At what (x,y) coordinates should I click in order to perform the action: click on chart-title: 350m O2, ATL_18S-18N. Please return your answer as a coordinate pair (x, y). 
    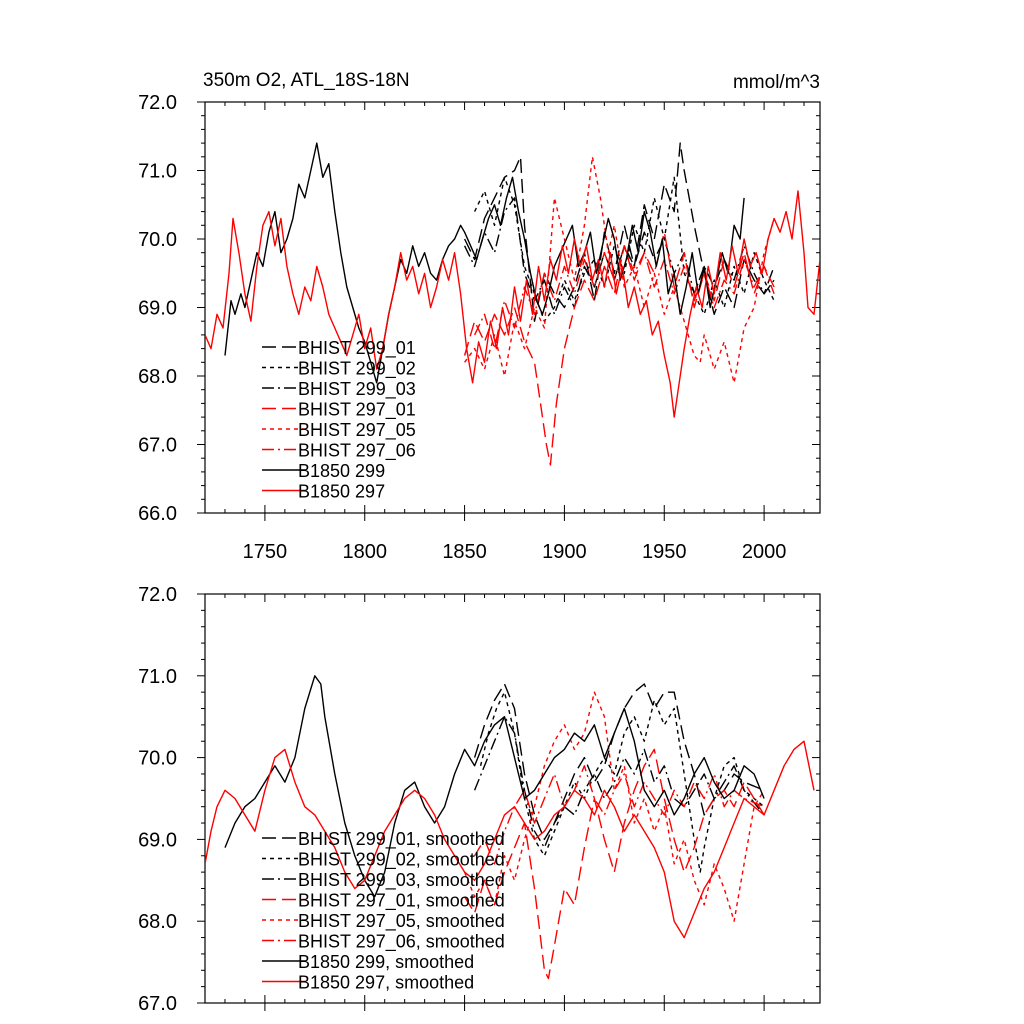
    Looking at the image, I should click on (306, 80).